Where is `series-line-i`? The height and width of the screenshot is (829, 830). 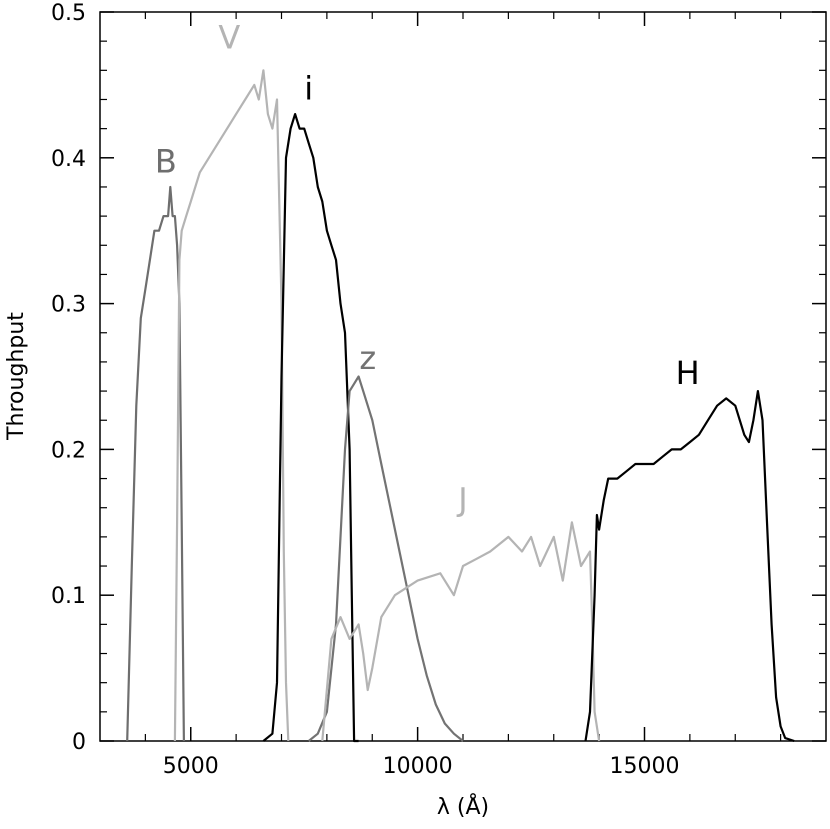
series-line-i is located at coordinates (310, 428).